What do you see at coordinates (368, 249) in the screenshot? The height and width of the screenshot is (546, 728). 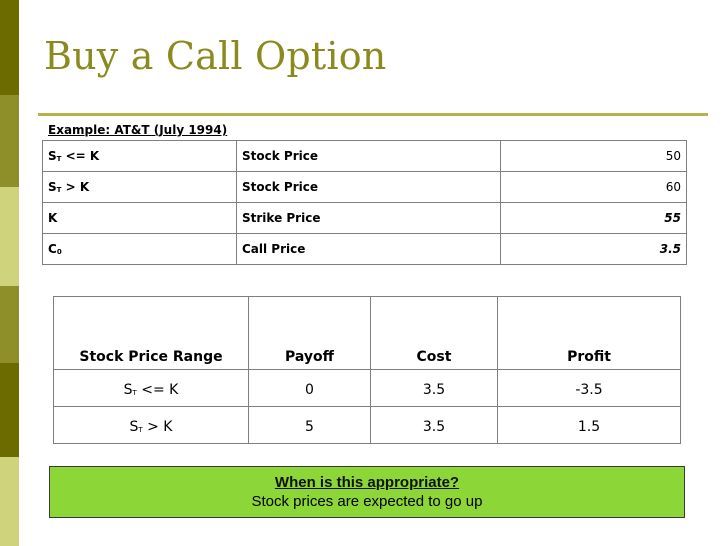 I see `example-label-cell: Call Price` at bounding box center [368, 249].